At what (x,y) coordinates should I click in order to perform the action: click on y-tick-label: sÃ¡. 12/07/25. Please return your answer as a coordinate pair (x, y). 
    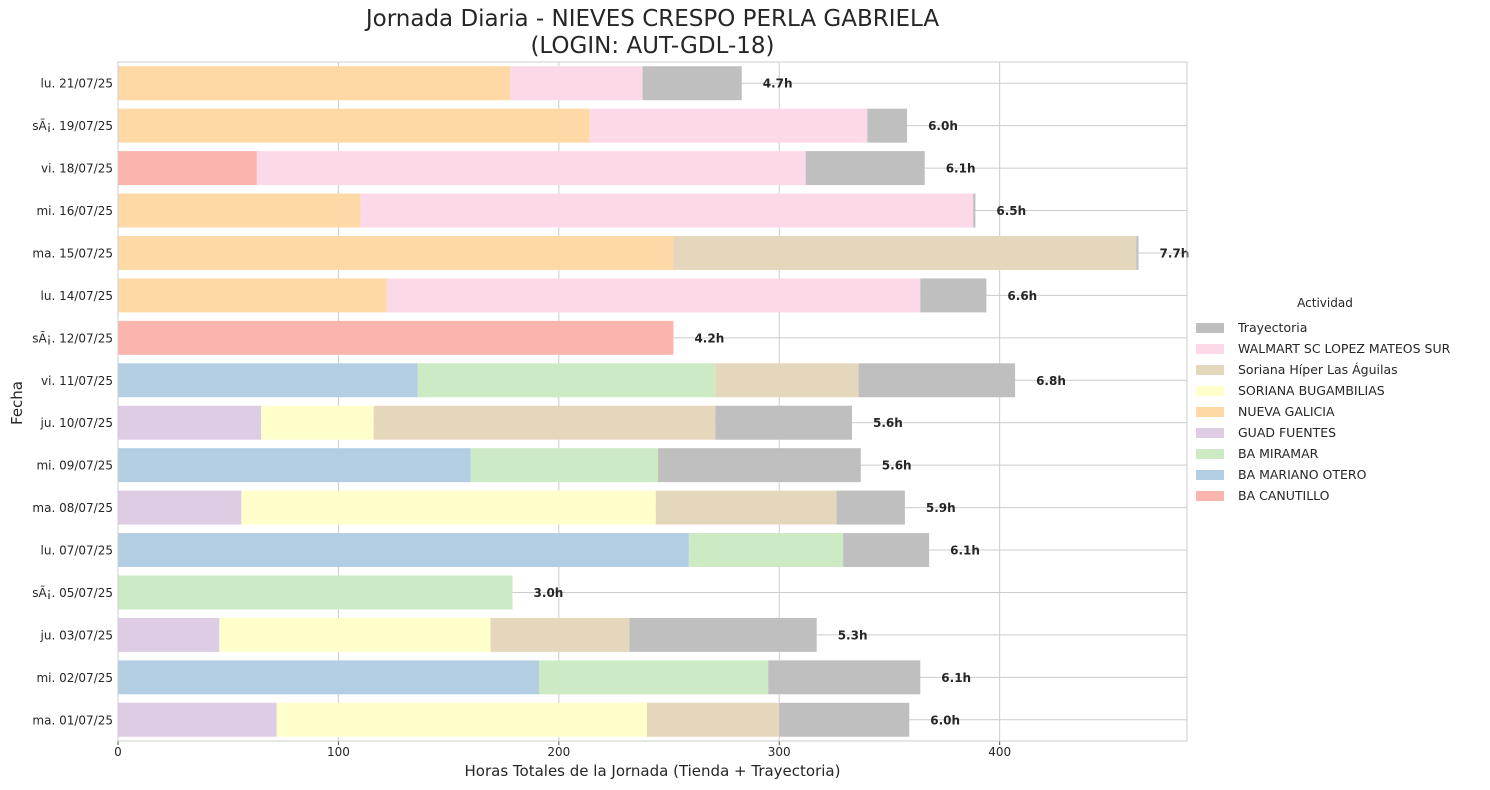
    Looking at the image, I should click on (72, 337).